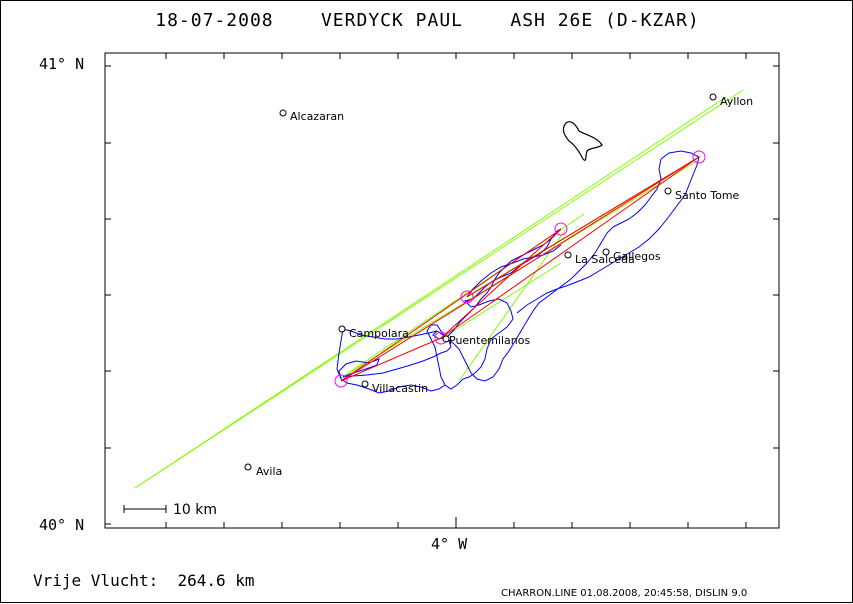 This screenshot has width=853, height=604. What do you see at coordinates (62, 64) in the screenshot?
I see `latitude-top-label: 41° N` at bounding box center [62, 64].